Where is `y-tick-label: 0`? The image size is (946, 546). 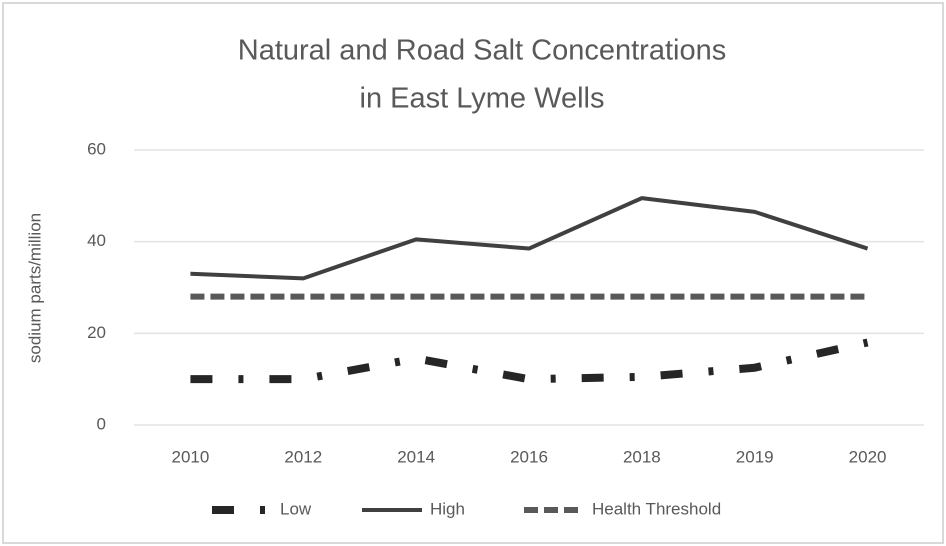 y-tick-label: 0 is located at coordinates (101, 423).